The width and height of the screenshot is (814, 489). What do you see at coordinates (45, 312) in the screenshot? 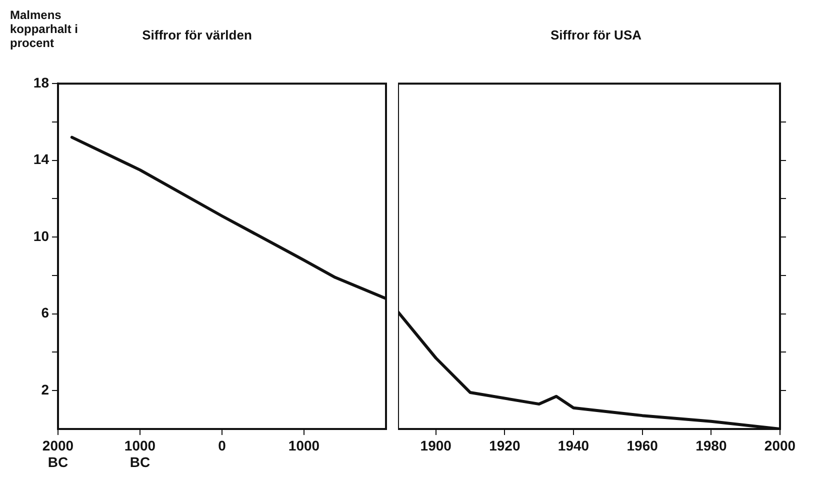
I see `y-tick-label: 6` at bounding box center [45, 312].